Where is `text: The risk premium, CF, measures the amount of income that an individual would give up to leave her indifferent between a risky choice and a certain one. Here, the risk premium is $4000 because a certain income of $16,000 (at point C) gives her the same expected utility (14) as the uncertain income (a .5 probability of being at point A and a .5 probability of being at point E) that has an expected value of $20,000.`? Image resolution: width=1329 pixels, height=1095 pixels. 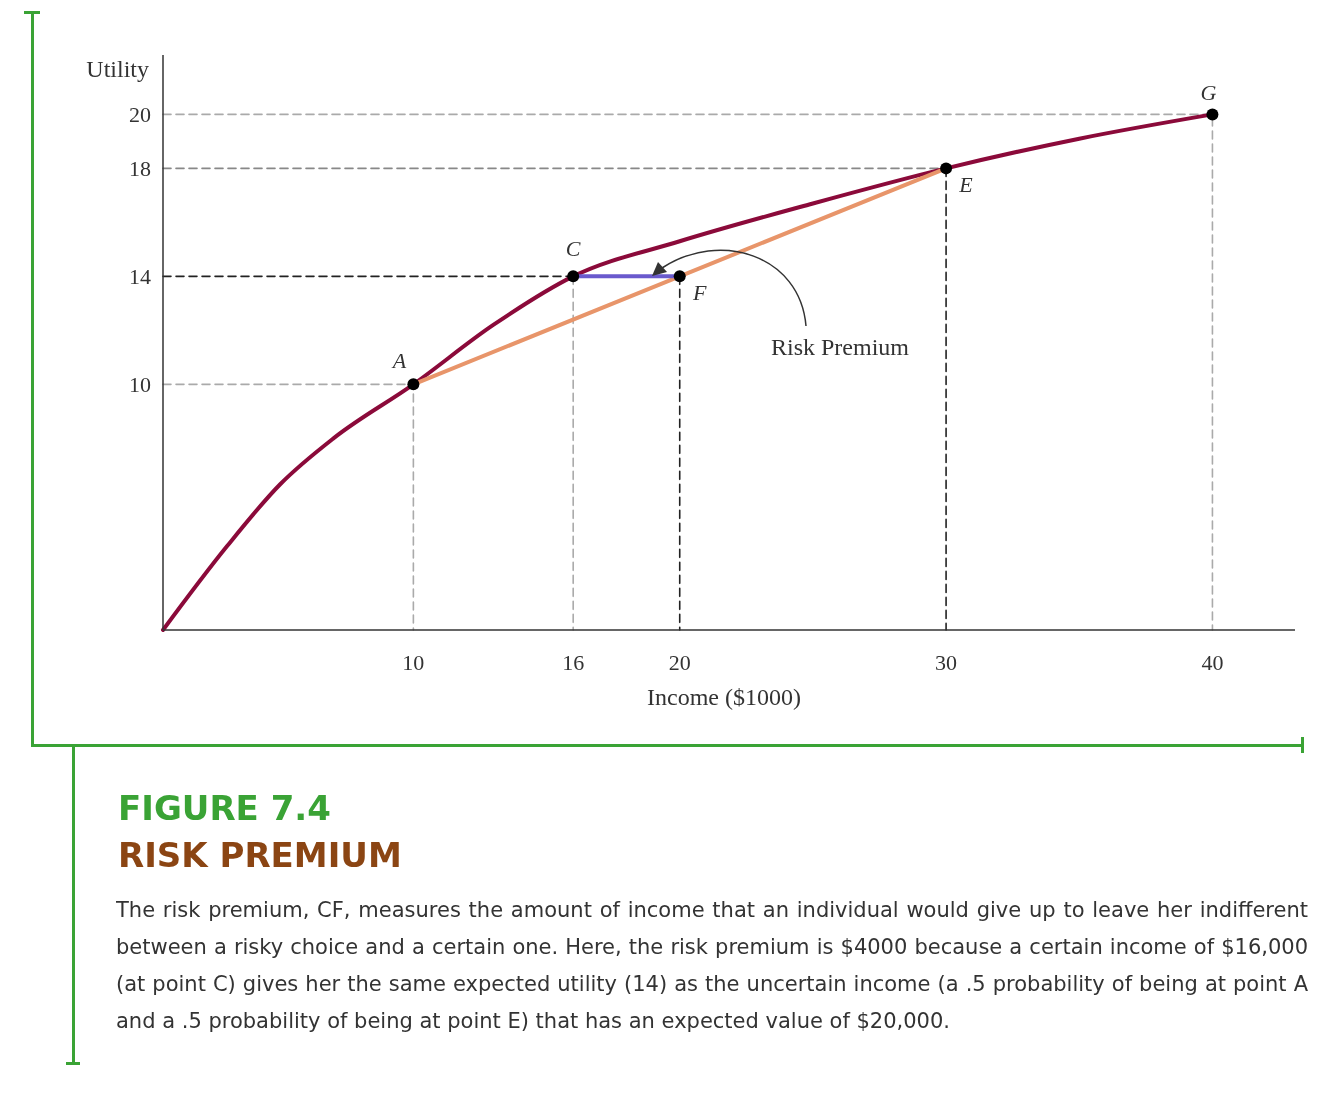 text: The risk premium, CF, measures the amount of income that an individual would give up to leave her indifferent between a risky choice and a certain one. Here, the risk premium is $4000 because a certain income of $16,000 (at point C) gives her the same expected utility (14) as the uncertain income (a .5 probability of being at point A and a .5 probability of being at point E) that has an expected value of $20,000. is located at coordinates (712, 966).